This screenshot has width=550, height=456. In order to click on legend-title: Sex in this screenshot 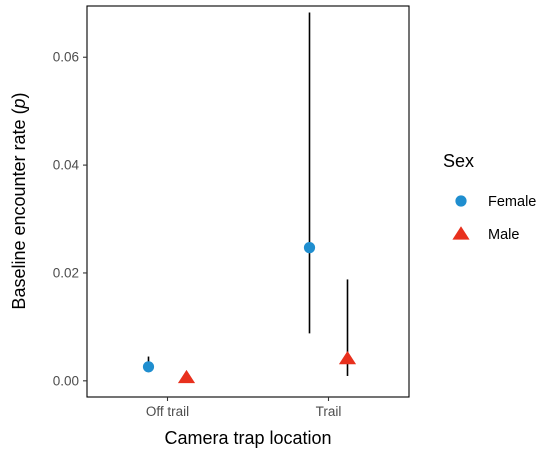, I will do `click(458, 161)`.